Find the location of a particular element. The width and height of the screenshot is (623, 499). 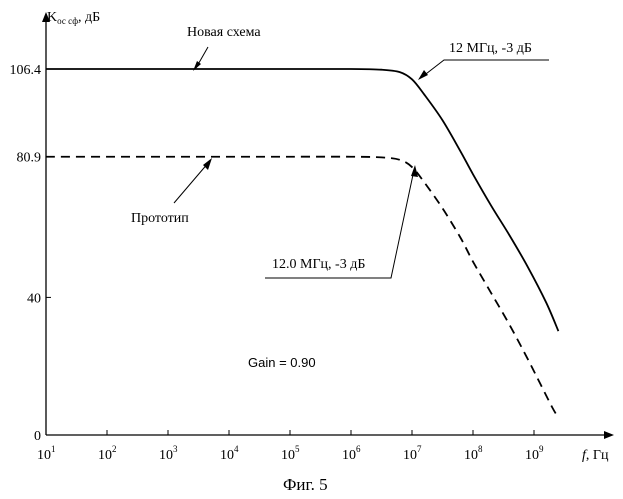

y-tick-label: 106.4 is located at coordinates (26, 70).